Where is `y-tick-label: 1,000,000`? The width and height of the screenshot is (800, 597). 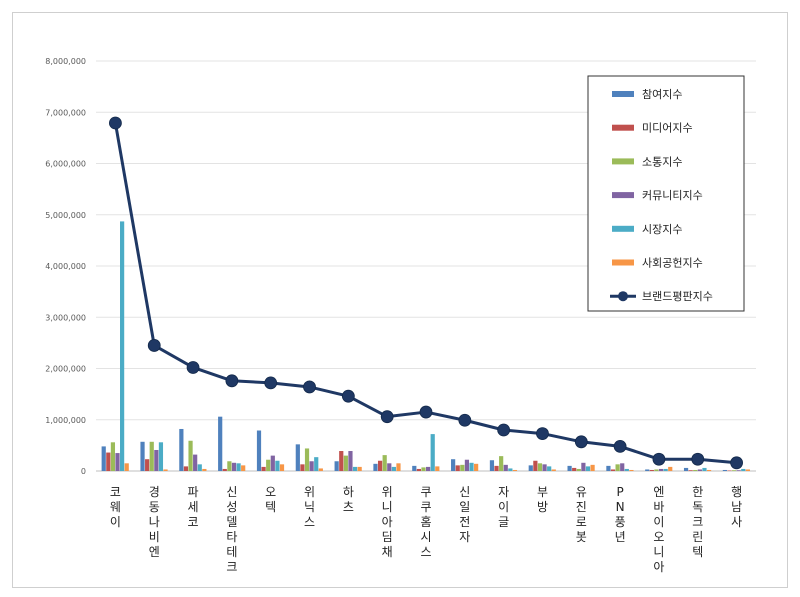 y-tick-label: 1,000,000 is located at coordinates (65, 420).